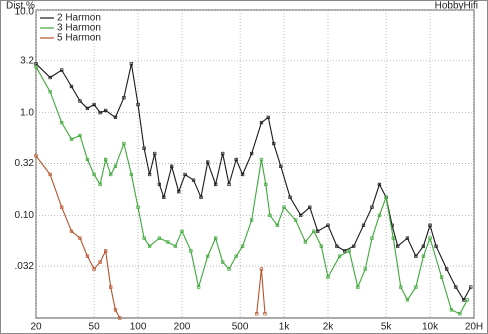  I want to click on legend-label: 5 Harmon, so click(79, 38).